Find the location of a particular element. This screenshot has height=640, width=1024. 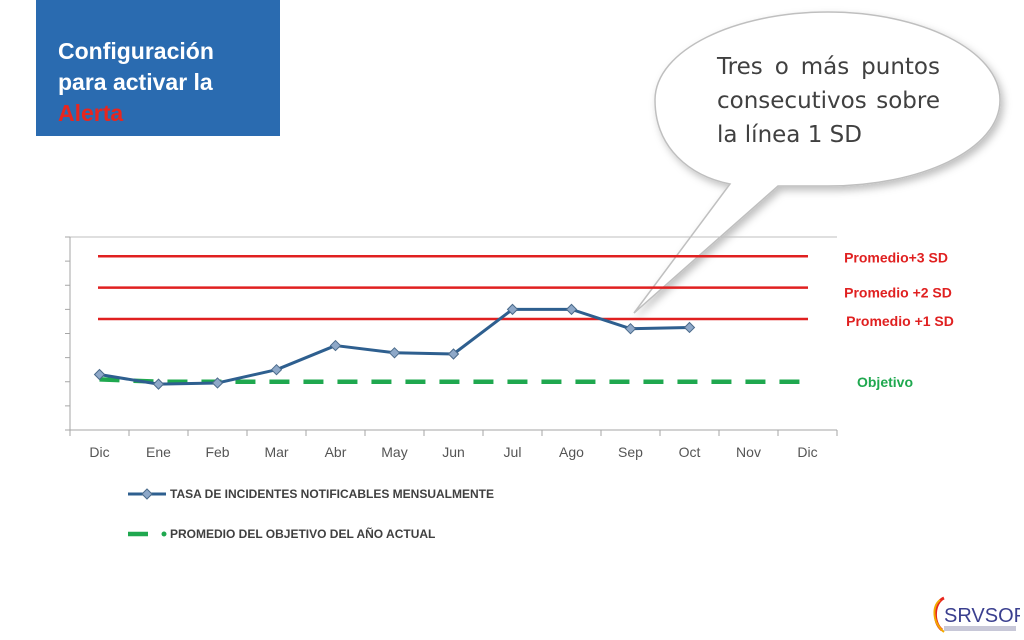

x-axis: Dic Ene Feb Mar Abr May Jun Jul Ago Sep Oct Nov Dic is located at coordinates (453, 452).